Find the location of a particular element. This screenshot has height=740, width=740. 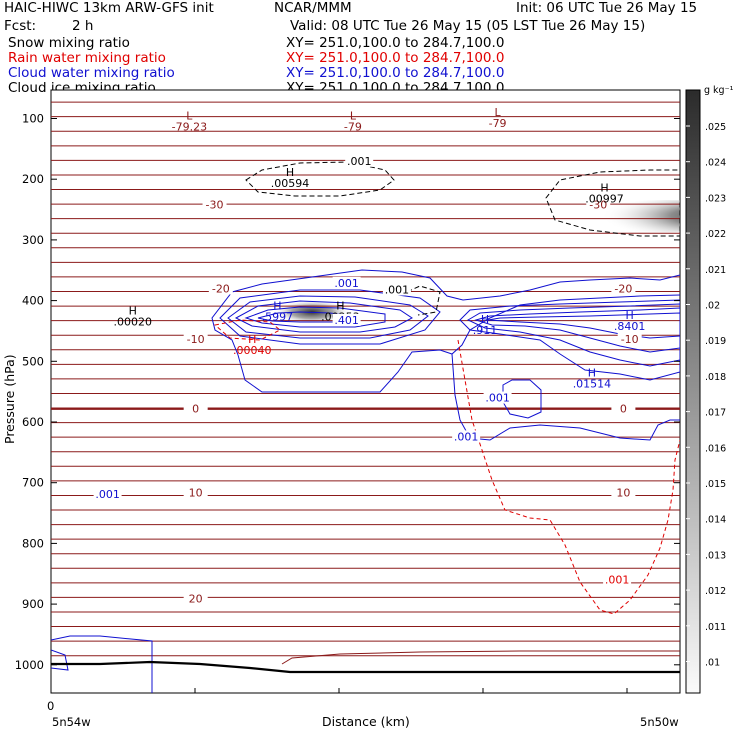

temperature-label: 20 is located at coordinates (196, 599).